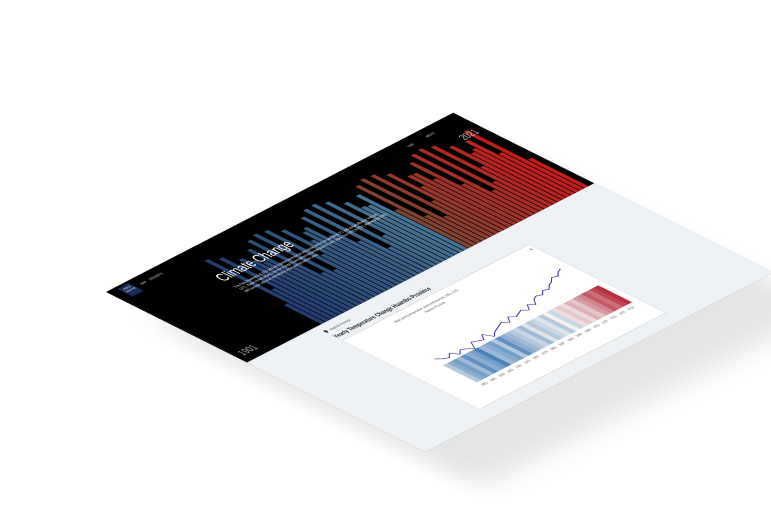 The image size is (771, 505). Describe the element at coordinates (519, 366) in the screenshot. I see `x-tick-label: 1967` at that location.